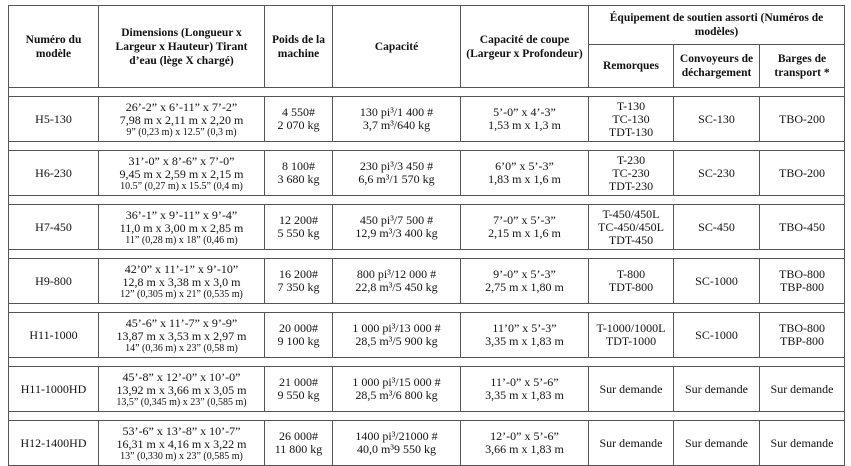  What do you see at coordinates (716, 119) in the screenshot?
I see `conveyor-cell: SC-130` at bounding box center [716, 119].